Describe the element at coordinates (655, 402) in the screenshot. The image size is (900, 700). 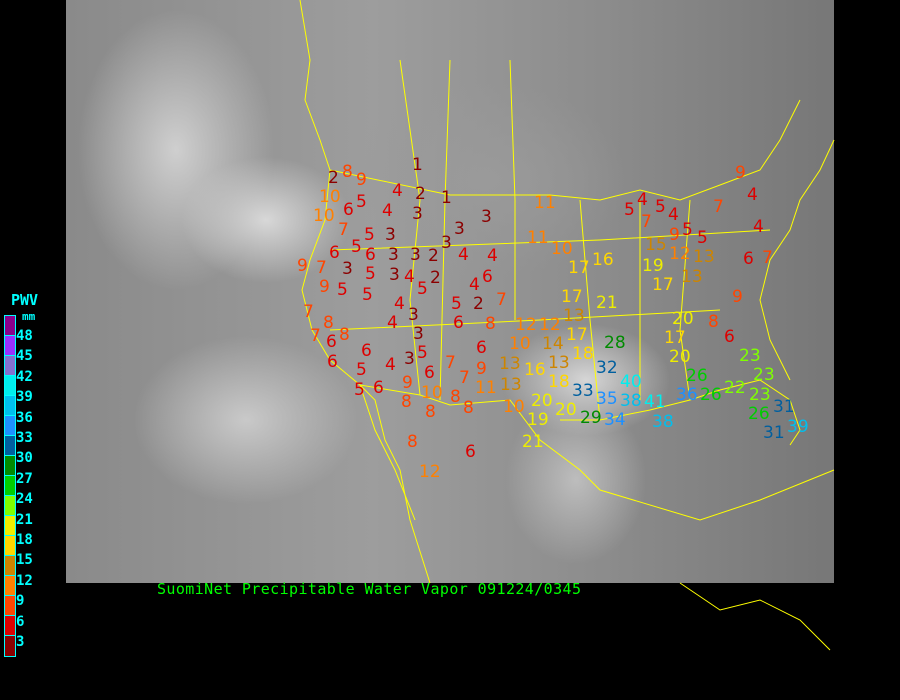
I see `station-pwv-value: 41` at that location.